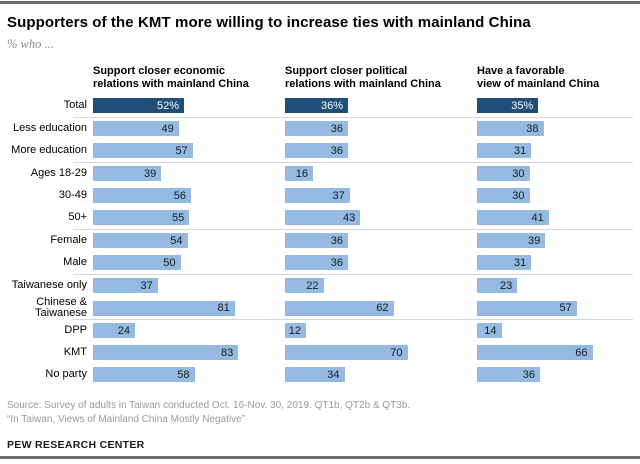 The height and width of the screenshot is (464, 640). I want to click on bar-value-label: 58, so click(183, 374).